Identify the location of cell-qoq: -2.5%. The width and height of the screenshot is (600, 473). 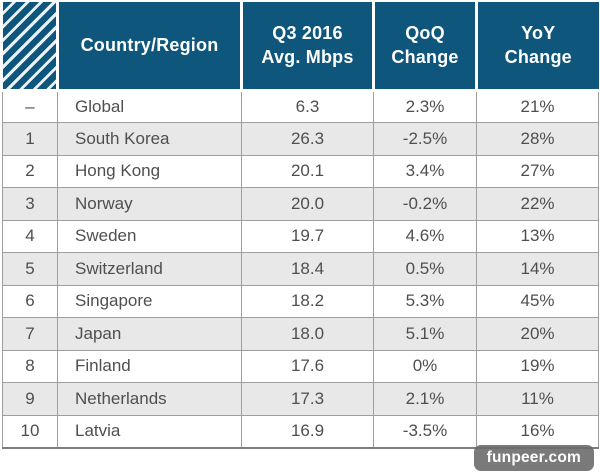
(425, 139).